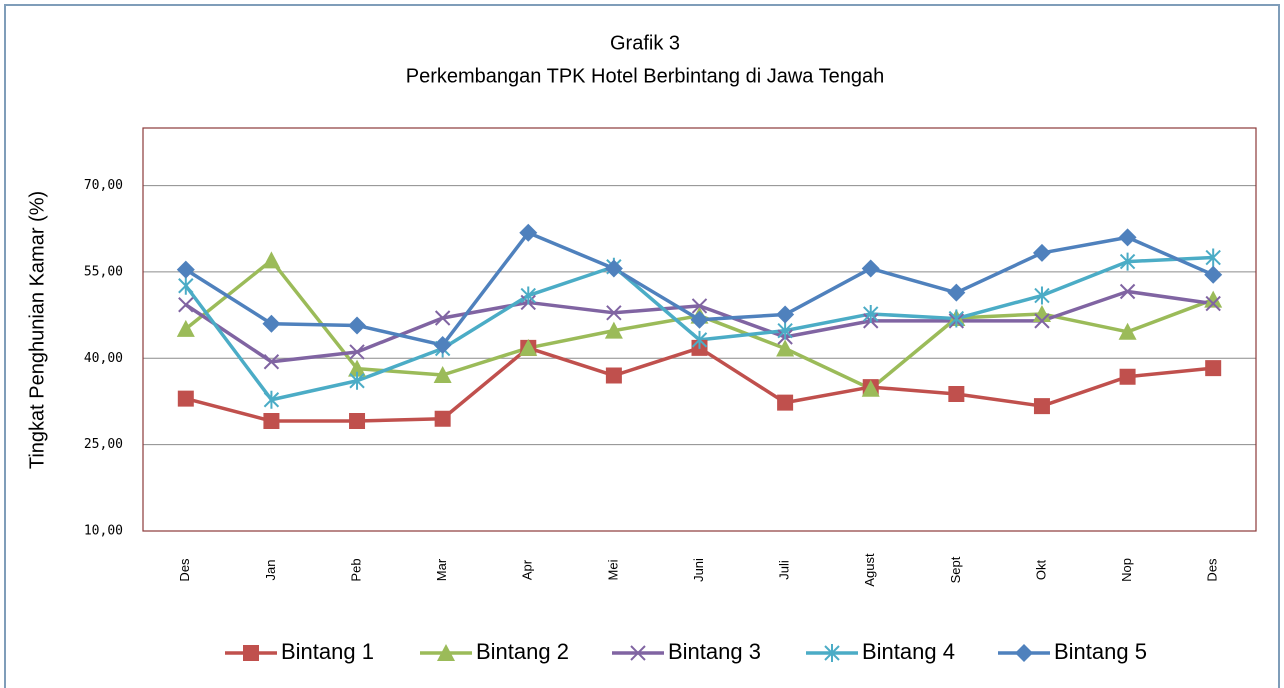  Describe the element at coordinates (103, 271) in the screenshot. I see `y-tick-label: 55,00` at that location.